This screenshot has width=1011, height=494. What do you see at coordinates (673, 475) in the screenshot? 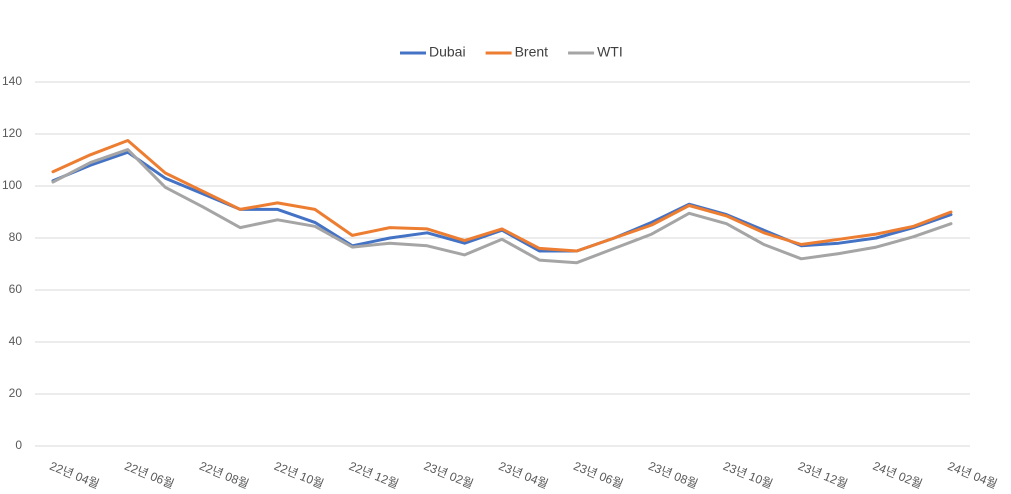
I see `x-tick-label: 23년 08월` at bounding box center [673, 475].